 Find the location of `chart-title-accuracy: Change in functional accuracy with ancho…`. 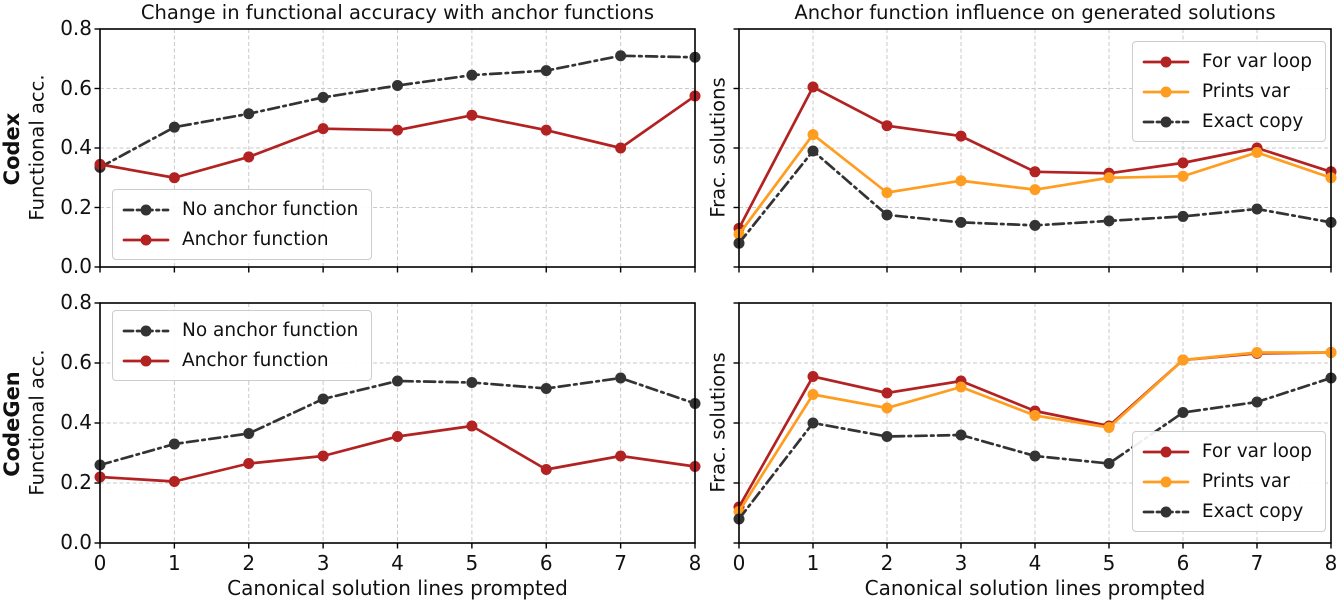

chart-title-accuracy: Change in functional accuracy with ancho… is located at coordinates (397, 12).